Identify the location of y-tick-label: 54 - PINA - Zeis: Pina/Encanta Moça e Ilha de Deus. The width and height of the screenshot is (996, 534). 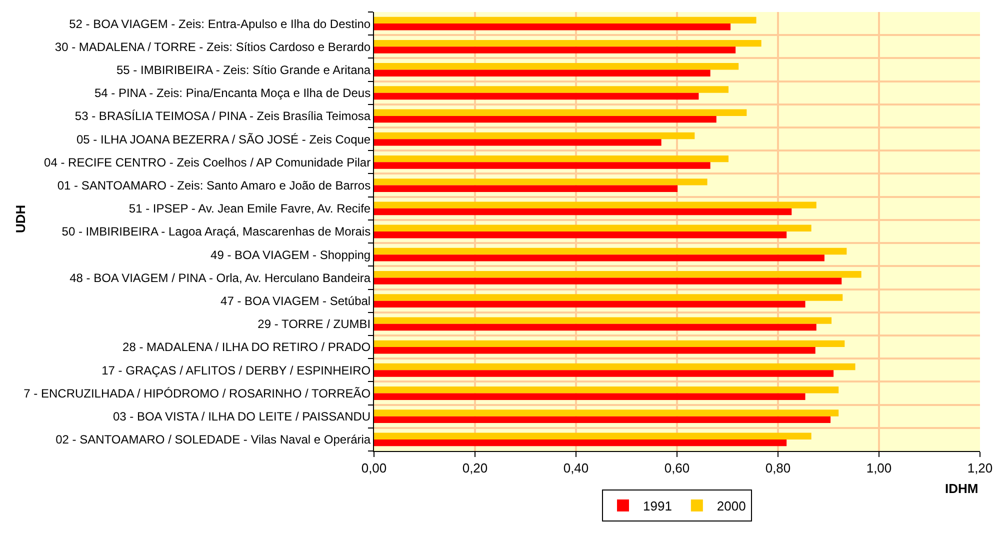
(232, 93).